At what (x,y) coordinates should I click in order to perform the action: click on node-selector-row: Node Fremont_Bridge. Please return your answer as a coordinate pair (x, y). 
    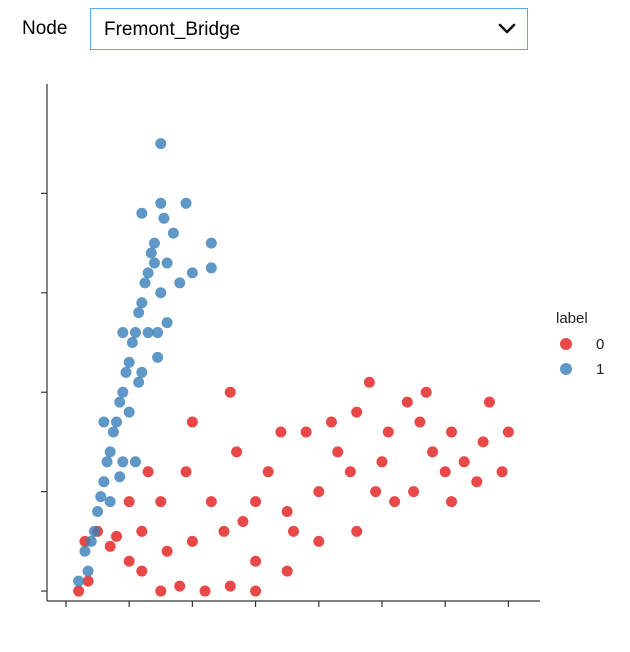
    Looking at the image, I should click on (315, 32).